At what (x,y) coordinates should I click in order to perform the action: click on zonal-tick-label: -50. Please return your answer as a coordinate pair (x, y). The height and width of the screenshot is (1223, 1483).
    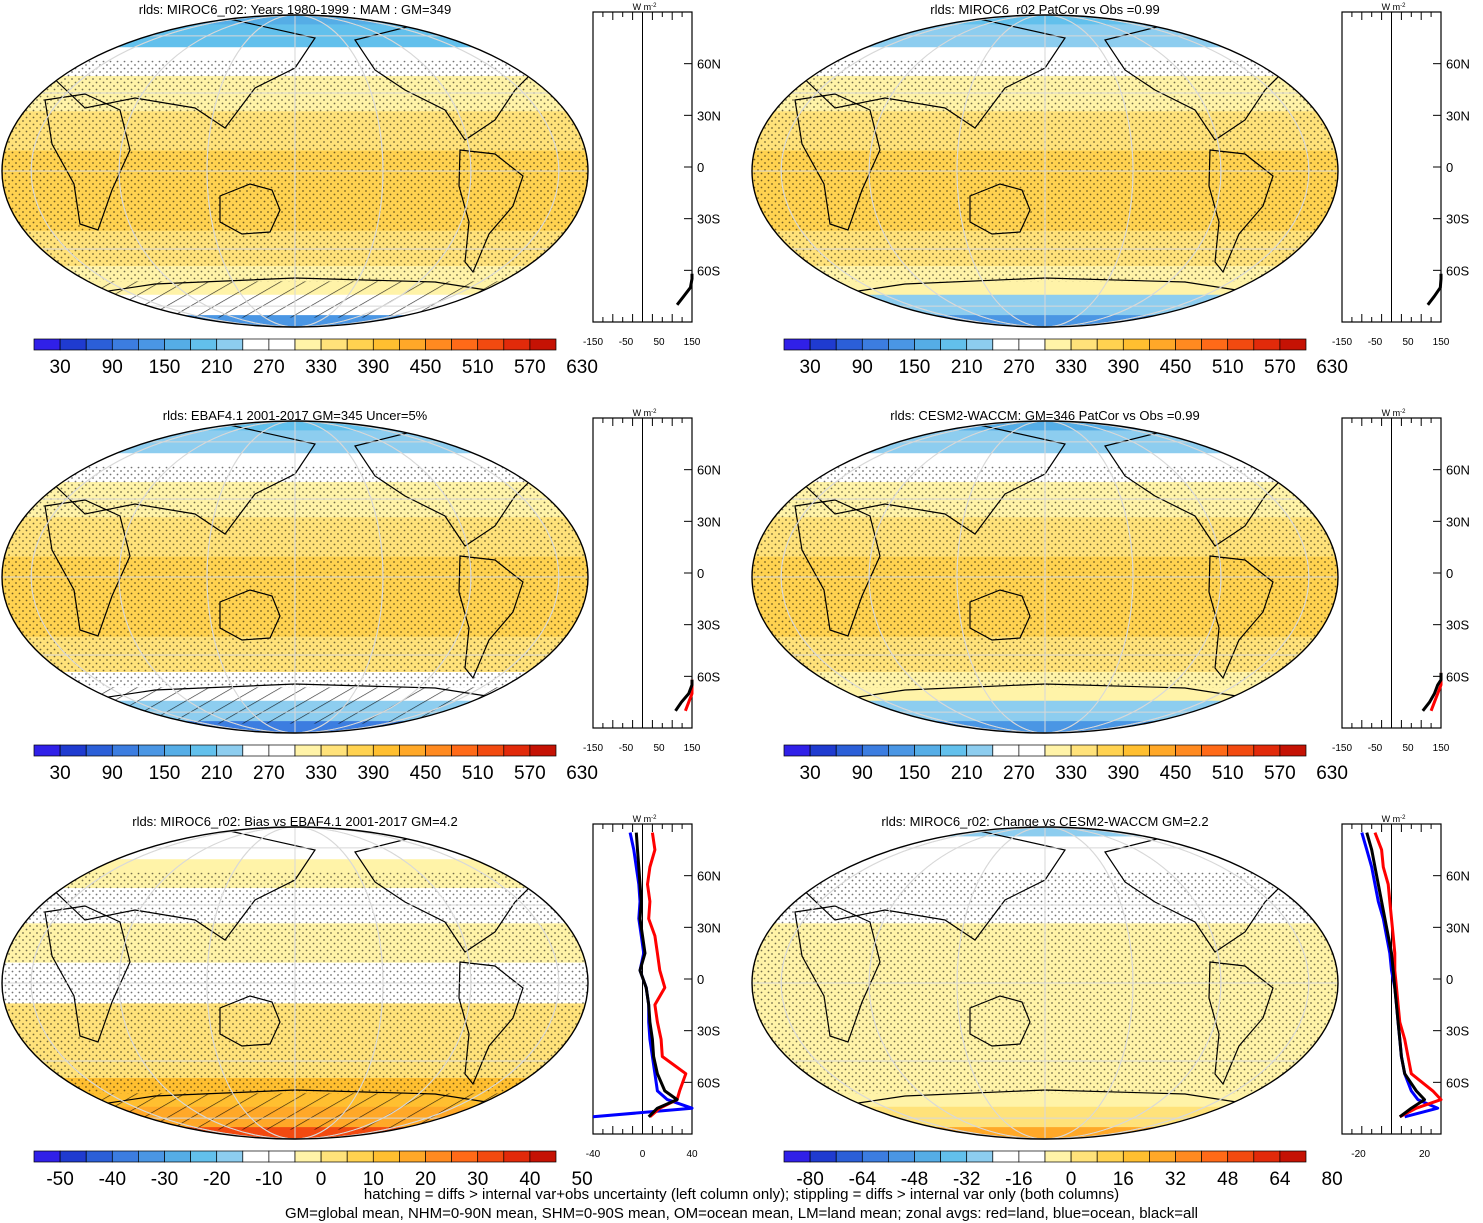
    Looking at the image, I should click on (626, 342).